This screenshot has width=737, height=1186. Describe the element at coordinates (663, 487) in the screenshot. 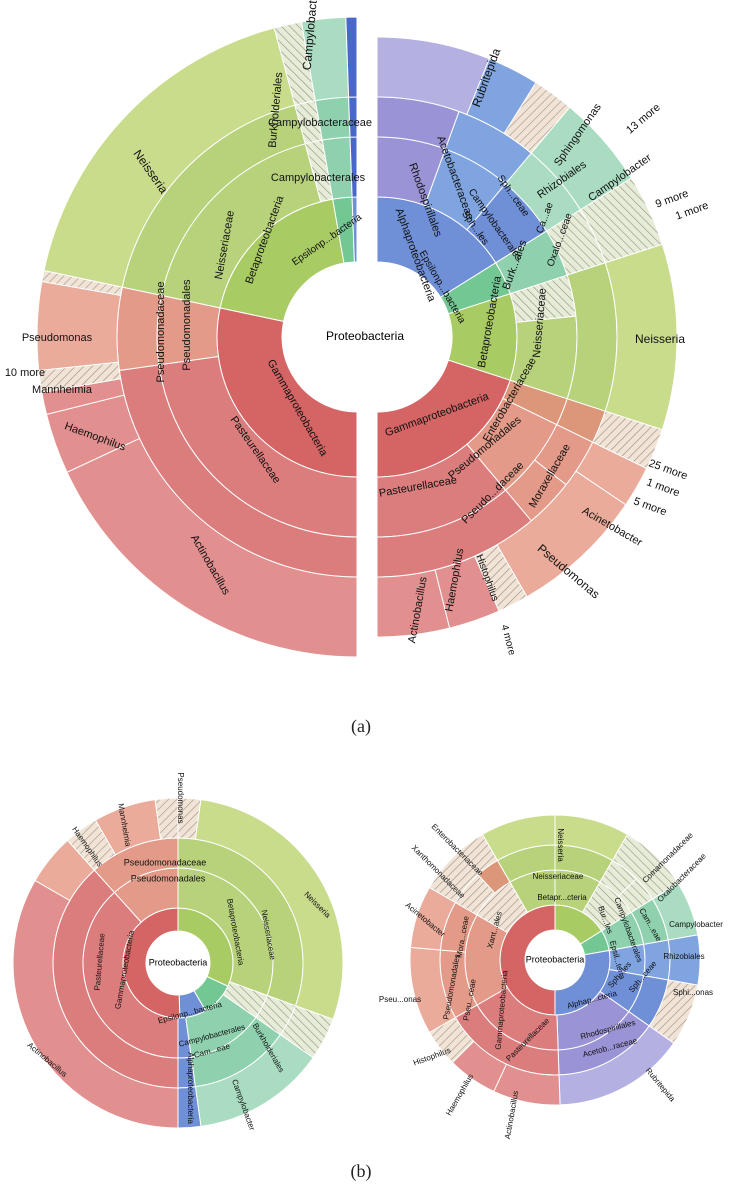

I see `label-1-more-b: 1 more` at that location.